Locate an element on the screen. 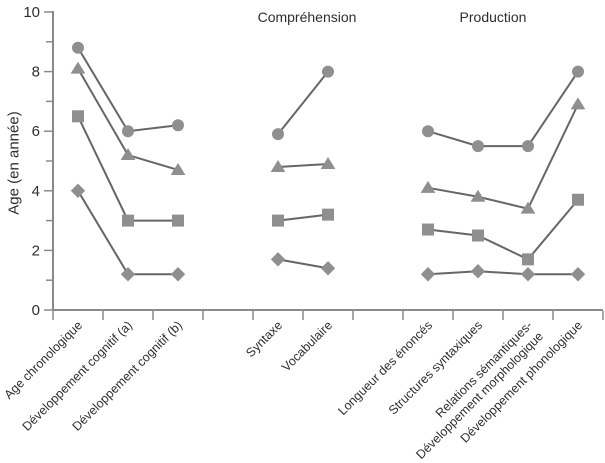 This screenshot has height=463, width=605. category-label: Vocabulaire is located at coordinates (307, 346).